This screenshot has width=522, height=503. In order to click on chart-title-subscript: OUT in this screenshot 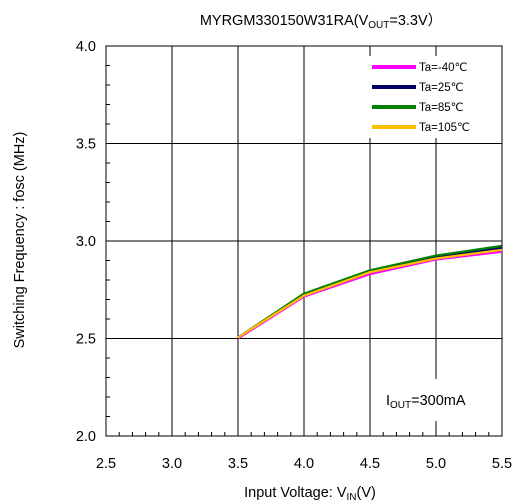, I will do `click(378, 25)`.